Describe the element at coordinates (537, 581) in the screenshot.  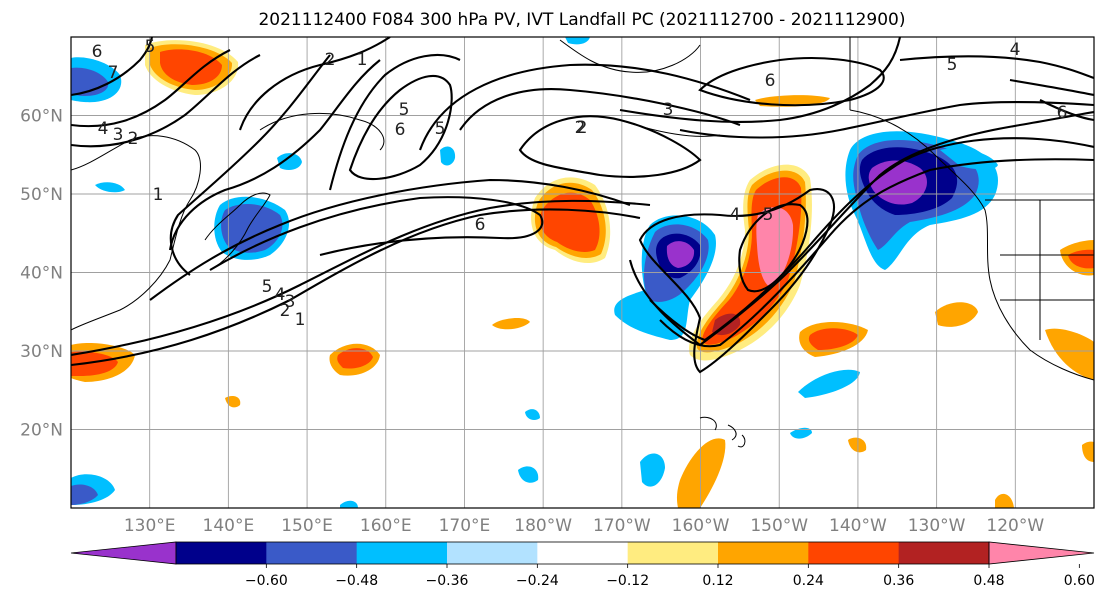
I see `colorbar-tick-label: −0.24` at that location.